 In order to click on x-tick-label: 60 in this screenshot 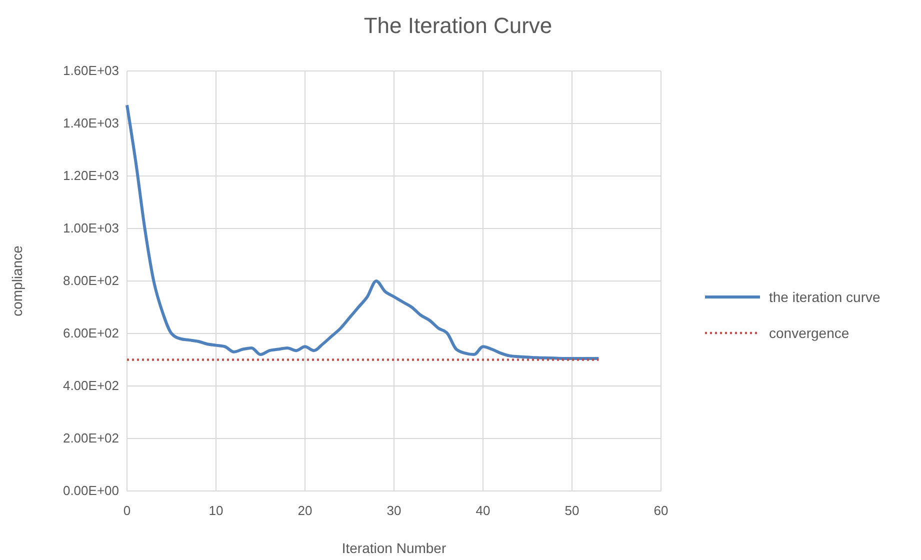, I will do `click(661, 510)`.